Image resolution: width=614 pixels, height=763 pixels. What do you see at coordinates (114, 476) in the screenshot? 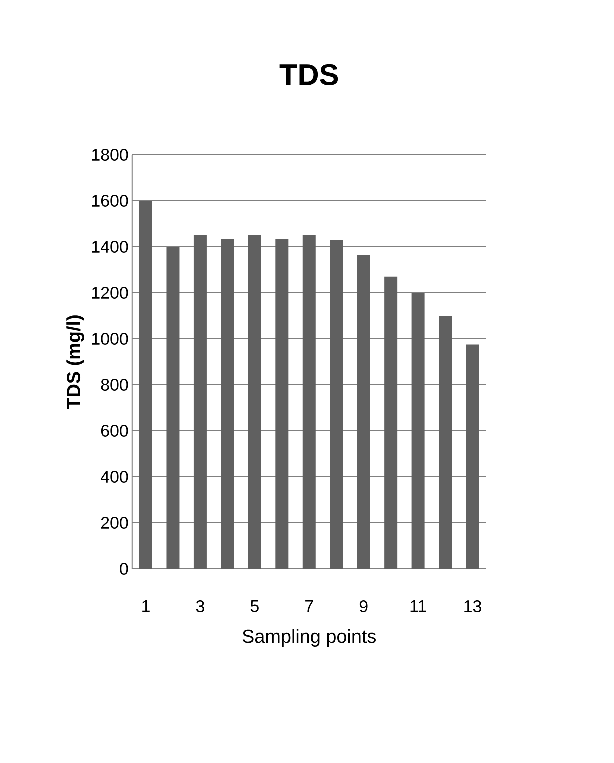
I see `y-tick-label: 400` at bounding box center [114, 476].